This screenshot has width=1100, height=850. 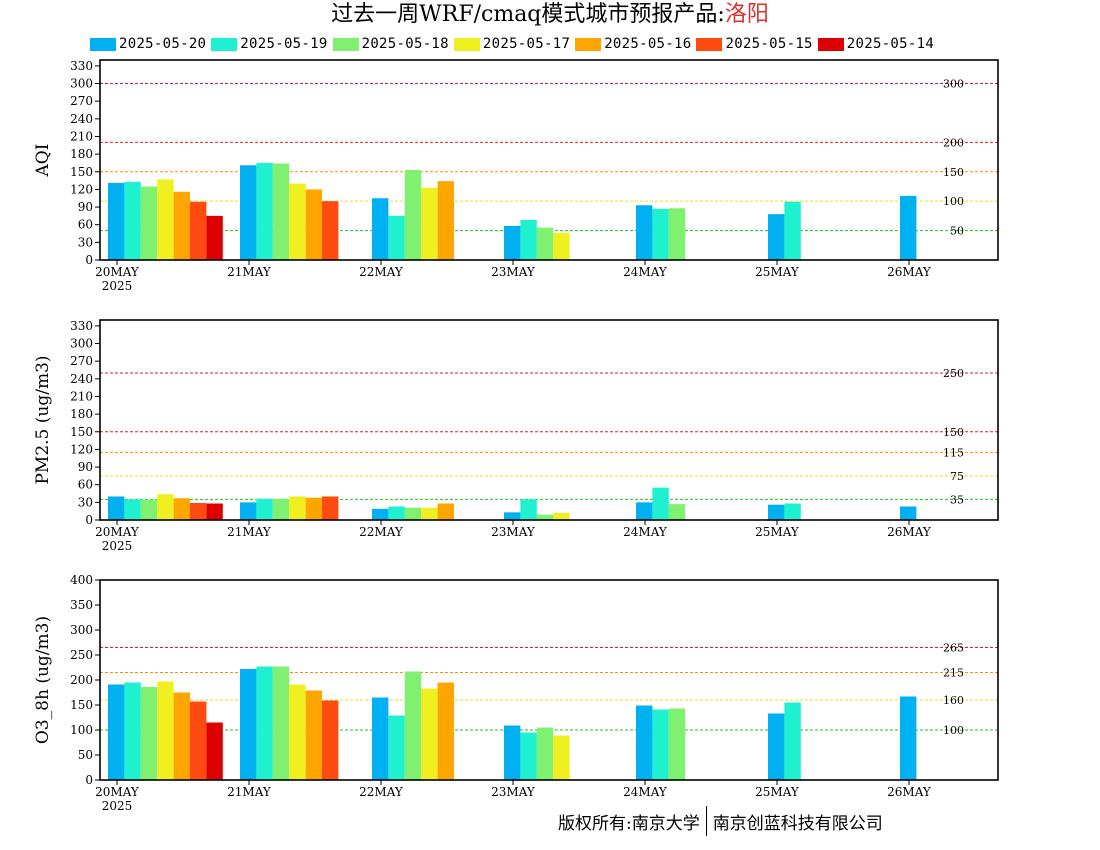 I want to click on threshold-label: 50, so click(x=957, y=231).